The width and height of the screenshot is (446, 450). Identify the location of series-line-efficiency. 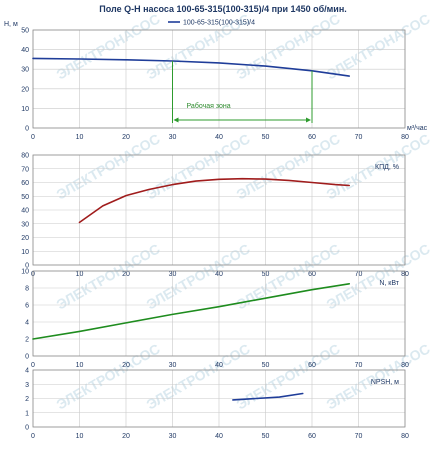
(214, 200).